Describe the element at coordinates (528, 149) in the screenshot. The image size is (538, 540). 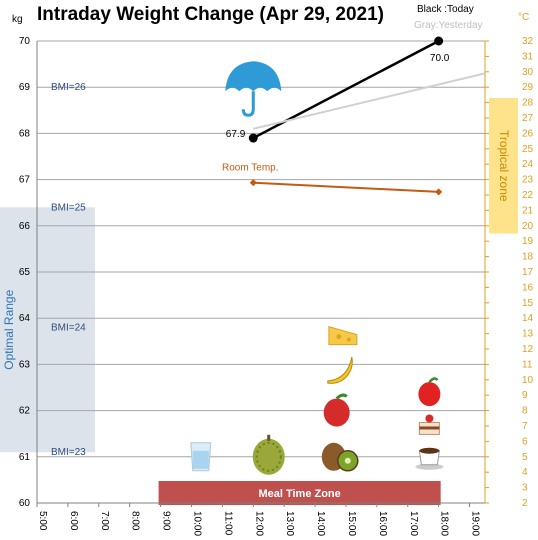
I see `y-right-tick-label: 25` at that location.